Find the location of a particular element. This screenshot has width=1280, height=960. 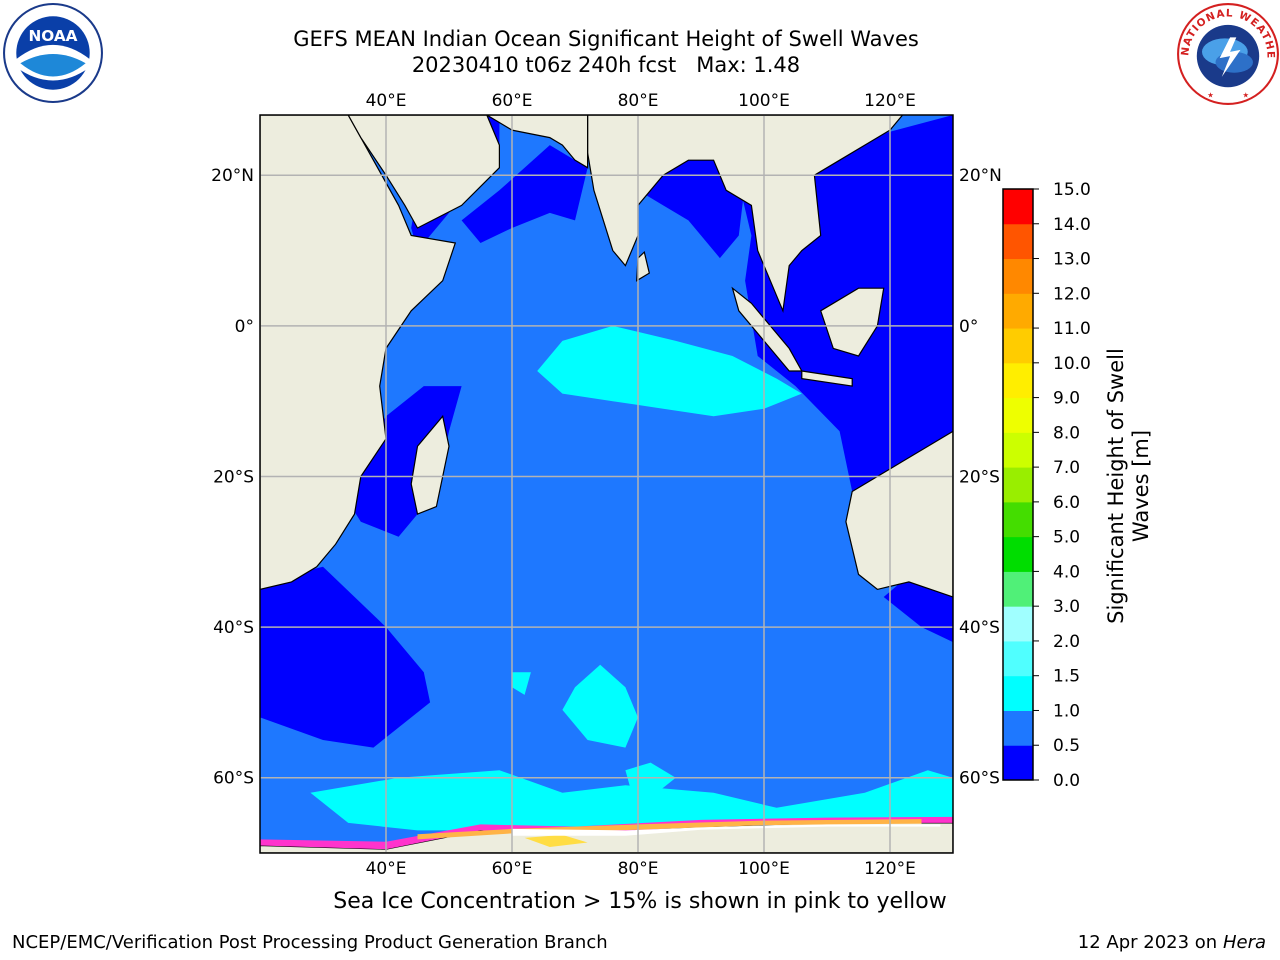

lat-tick-label-right: 0° is located at coordinates (968, 327).